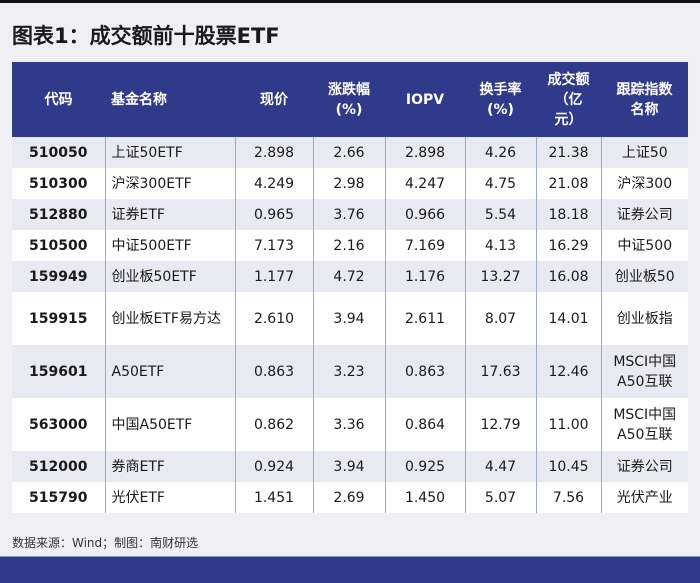  What do you see at coordinates (568, 152) in the screenshot?
I see `cell-volume: 21.38` at bounding box center [568, 152].